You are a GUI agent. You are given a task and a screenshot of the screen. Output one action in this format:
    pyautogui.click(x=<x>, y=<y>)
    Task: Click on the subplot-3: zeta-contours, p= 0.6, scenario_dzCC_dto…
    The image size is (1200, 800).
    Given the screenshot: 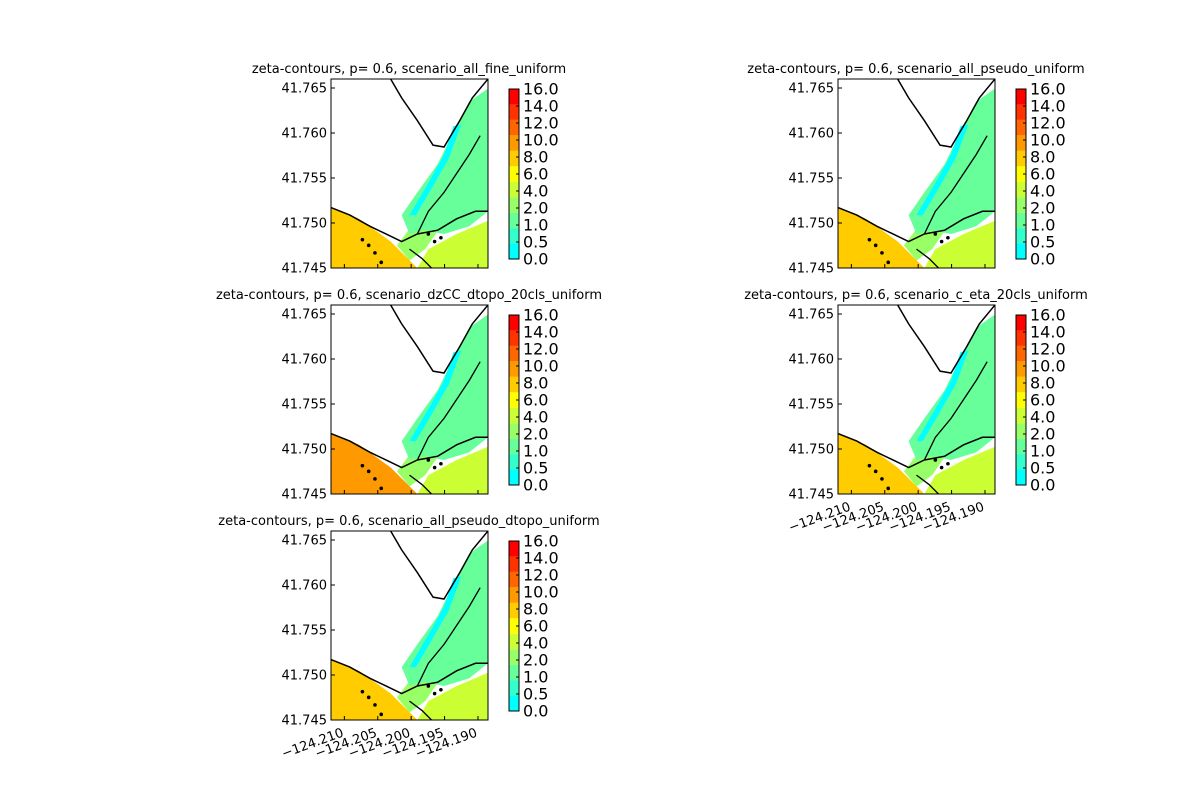 What is the action you would take?
    pyautogui.click(x=409, y=395)
    